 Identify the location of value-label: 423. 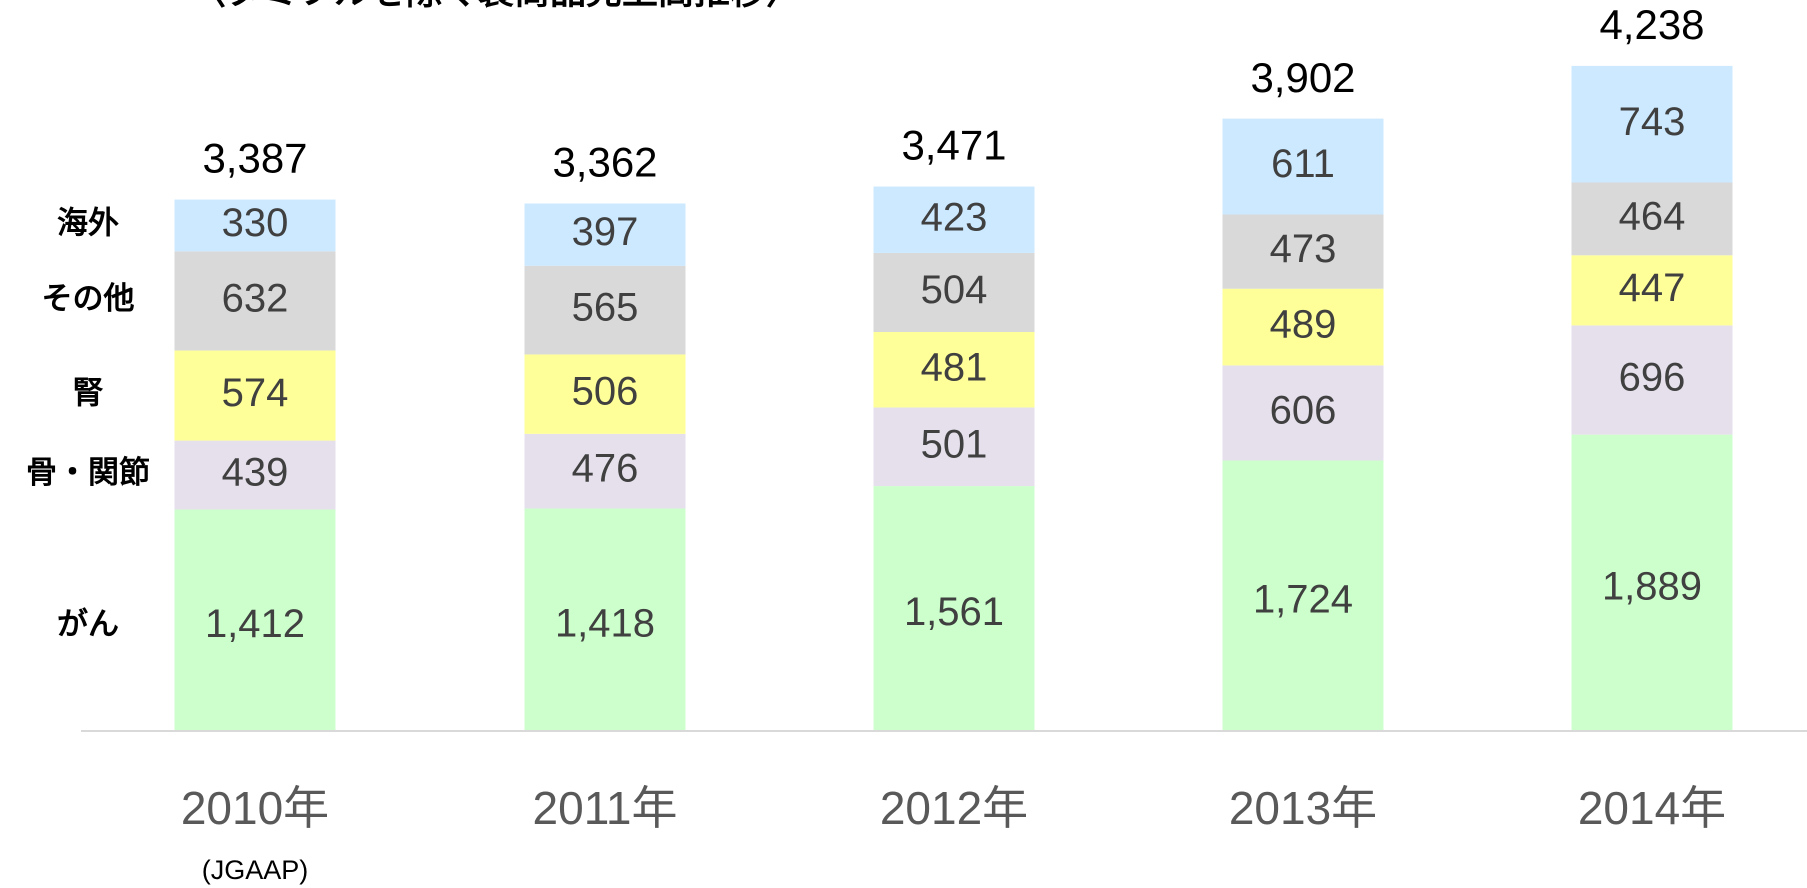
(954, 217).